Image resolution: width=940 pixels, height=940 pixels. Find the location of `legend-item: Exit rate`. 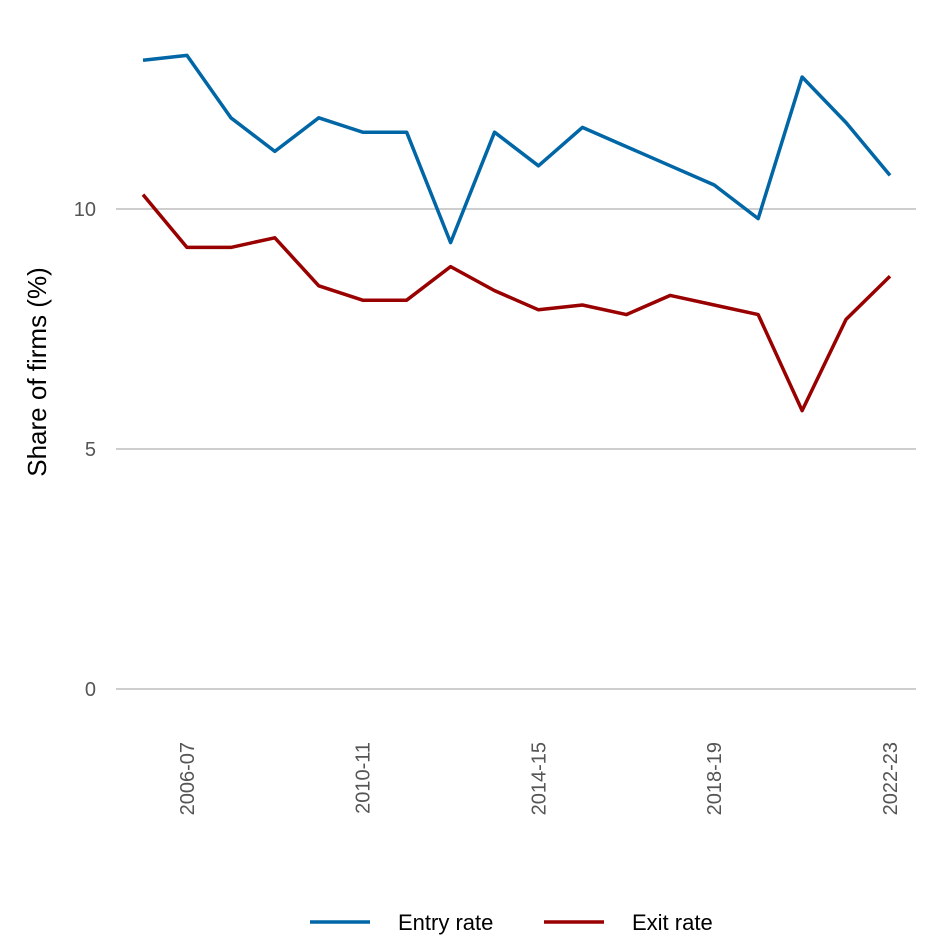

legend-item: Exit rate is located at coordinates (628, 922).